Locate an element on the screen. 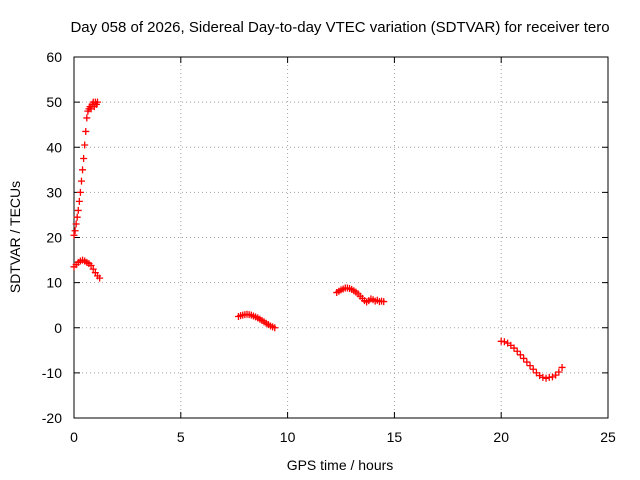 The height and width of the screenshot is (480, 640). y-tick-label: 60 is located at coordinates (54, 57).